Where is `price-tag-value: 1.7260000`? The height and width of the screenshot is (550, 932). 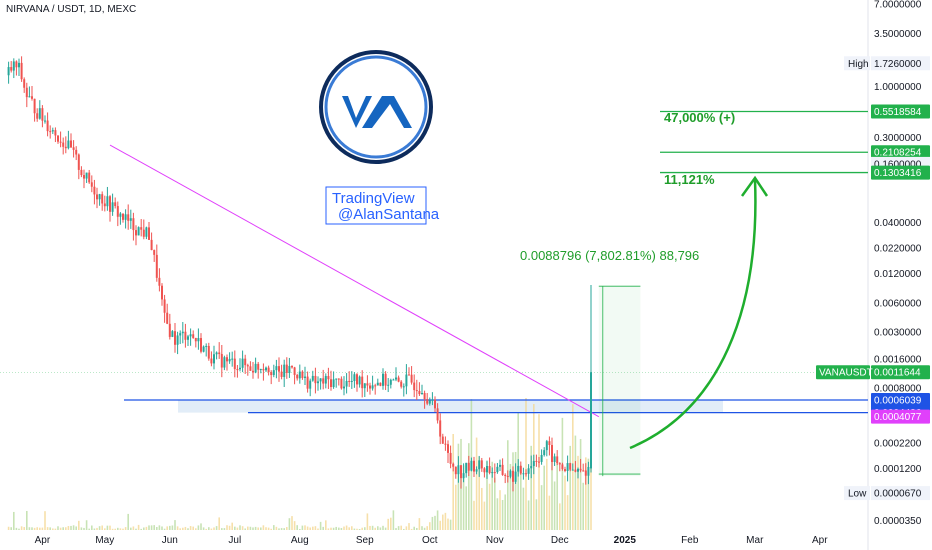 price-tag-value: 1.7260000 is located at coordinates (898, 64).